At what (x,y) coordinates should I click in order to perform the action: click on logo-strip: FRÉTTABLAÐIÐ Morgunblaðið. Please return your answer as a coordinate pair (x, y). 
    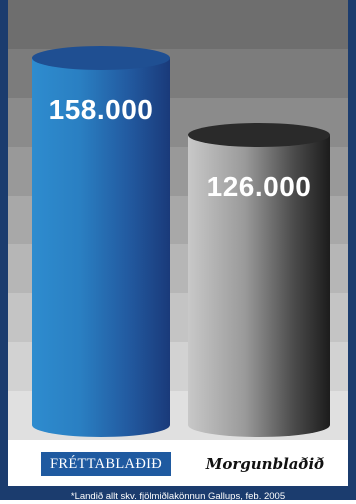
    Looking at the image, I should click on (178, 463).